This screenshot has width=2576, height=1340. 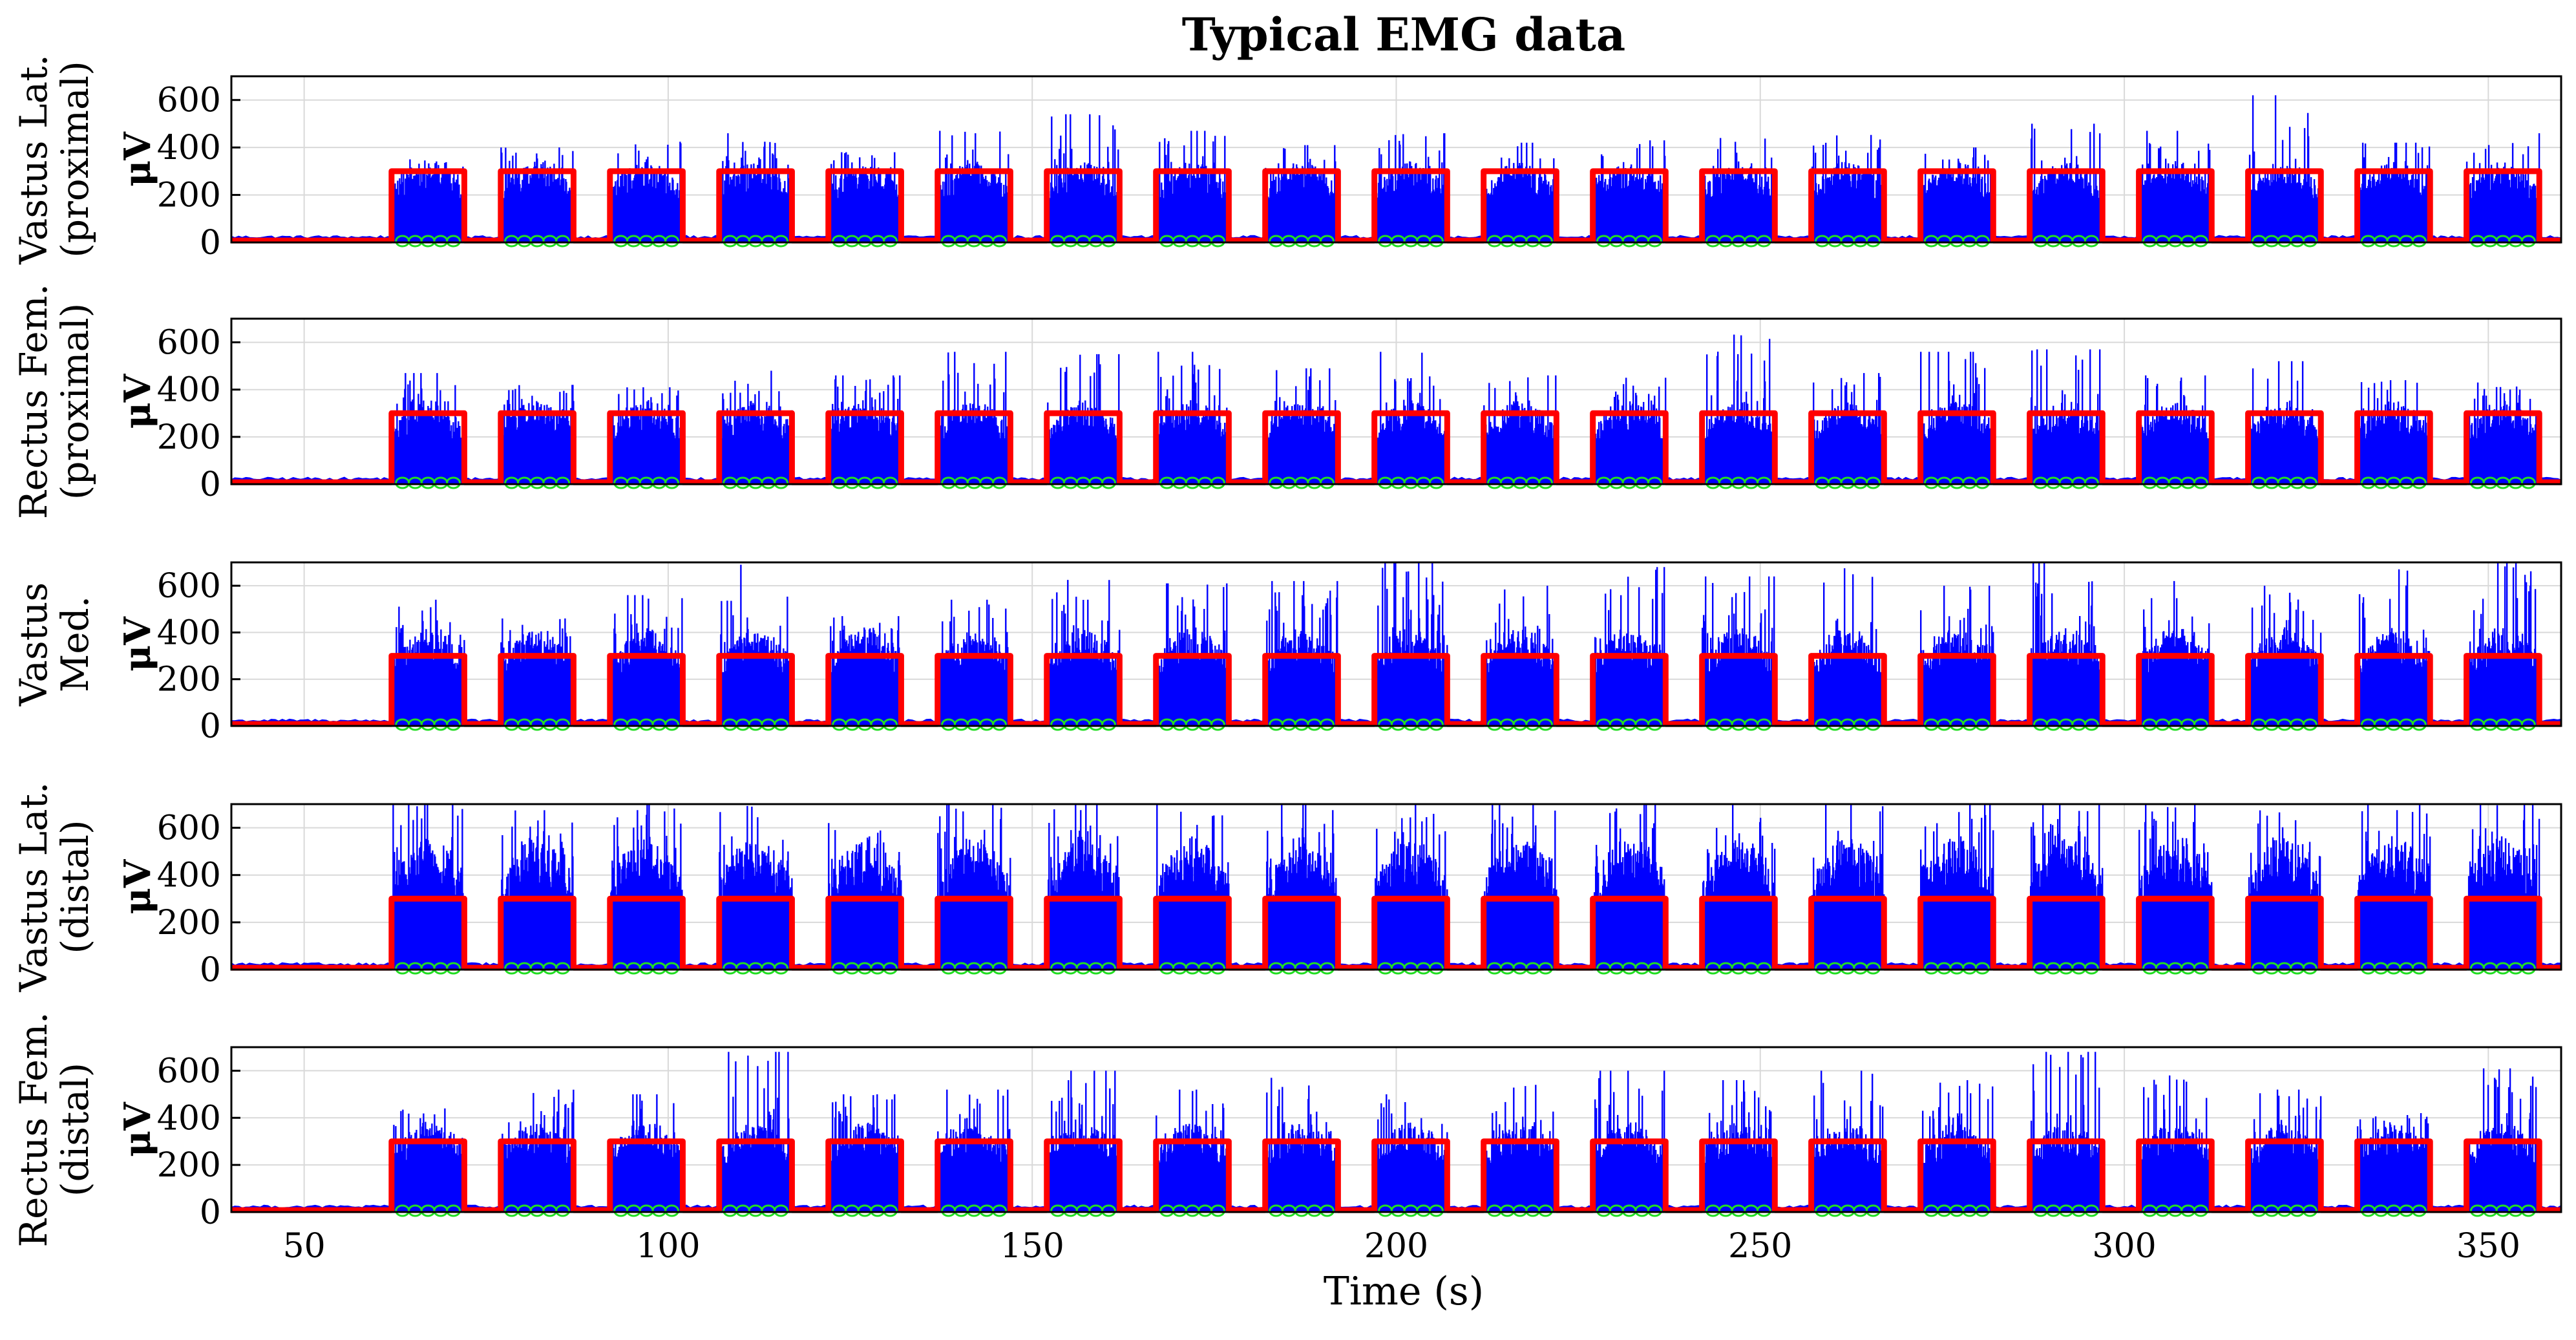 What do you see at coordinates (2124, 1246) in the screenshot?
I see `x-tick-label: 300` at bounding box center [2124, 1246].